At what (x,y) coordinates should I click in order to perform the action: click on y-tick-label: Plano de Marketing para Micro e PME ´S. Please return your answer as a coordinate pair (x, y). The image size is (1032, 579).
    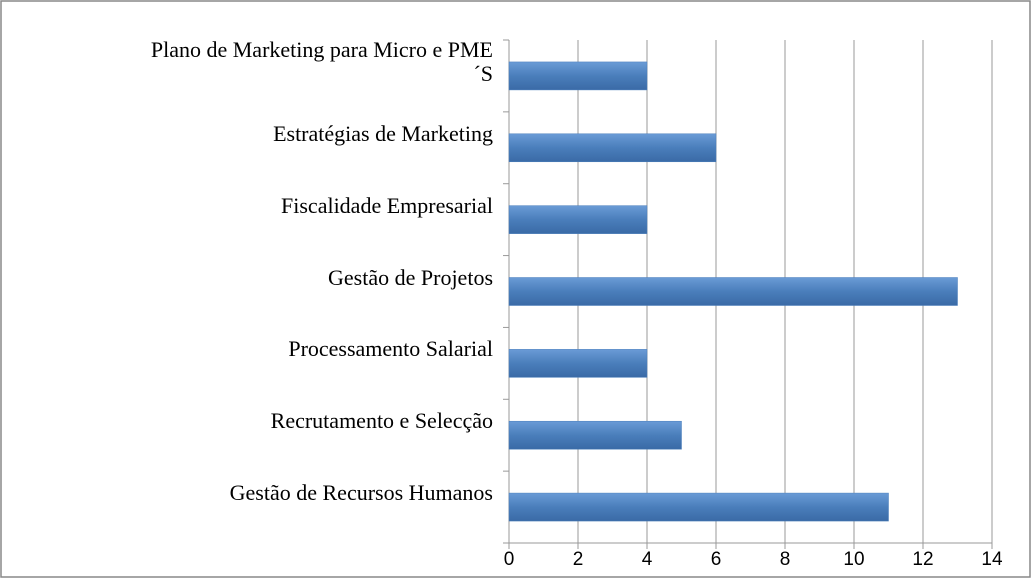
    Looking at the image, I should click on (321, 61).